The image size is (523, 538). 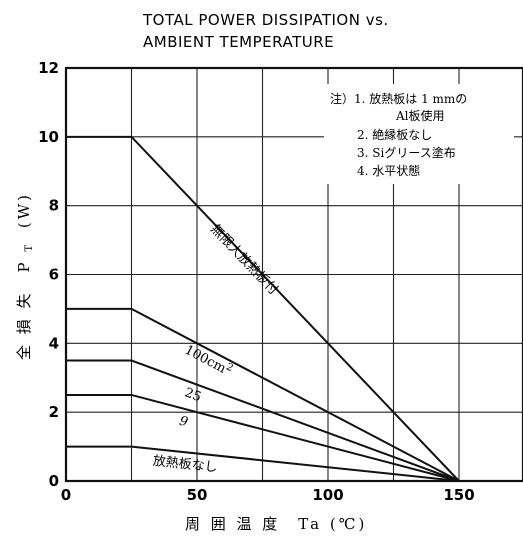 I want to click on y-tick-label: 2, so click(x=54, y=412).